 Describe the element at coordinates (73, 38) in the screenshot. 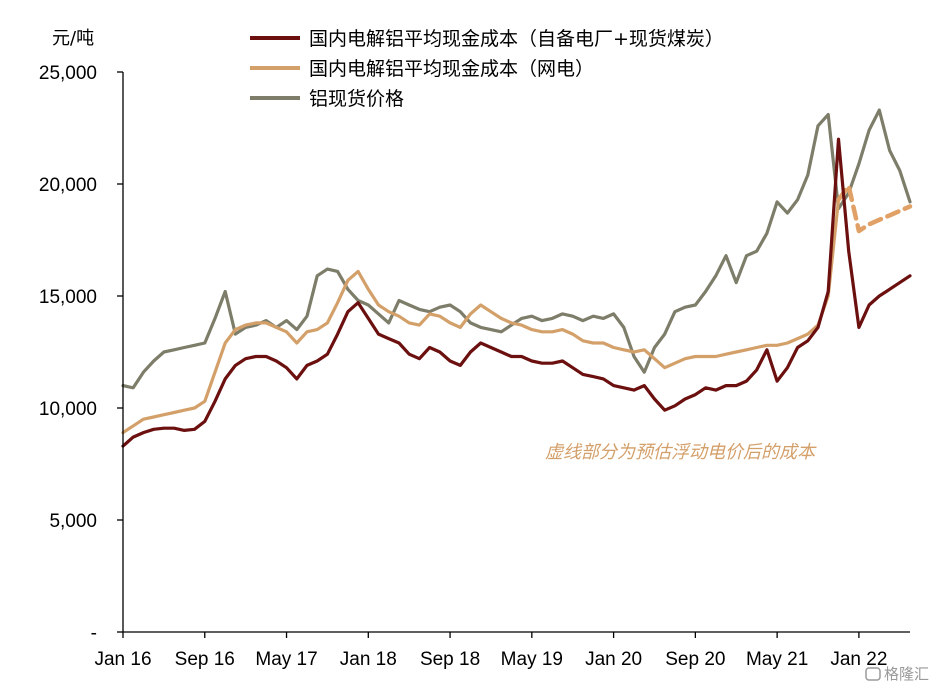

I see `y-axis-unit-label: 元/吨` at that location.